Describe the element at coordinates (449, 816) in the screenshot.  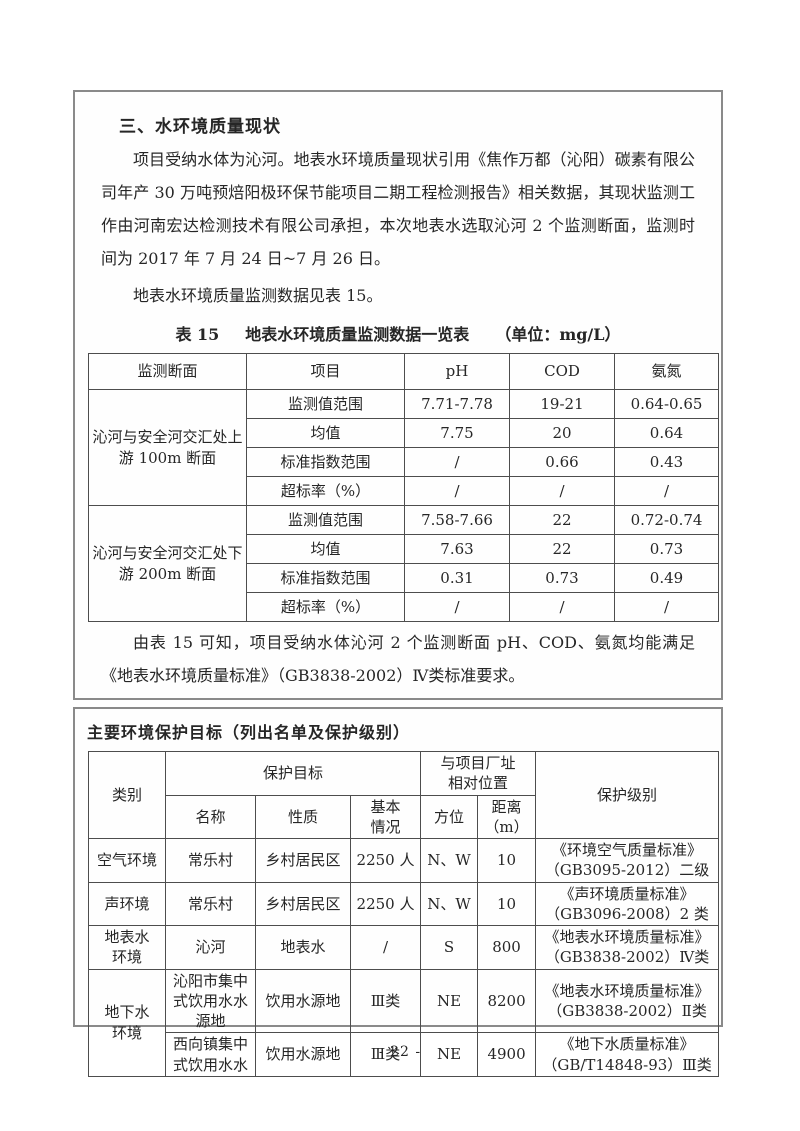
I see `header-cell-direction: 方位` at that location.